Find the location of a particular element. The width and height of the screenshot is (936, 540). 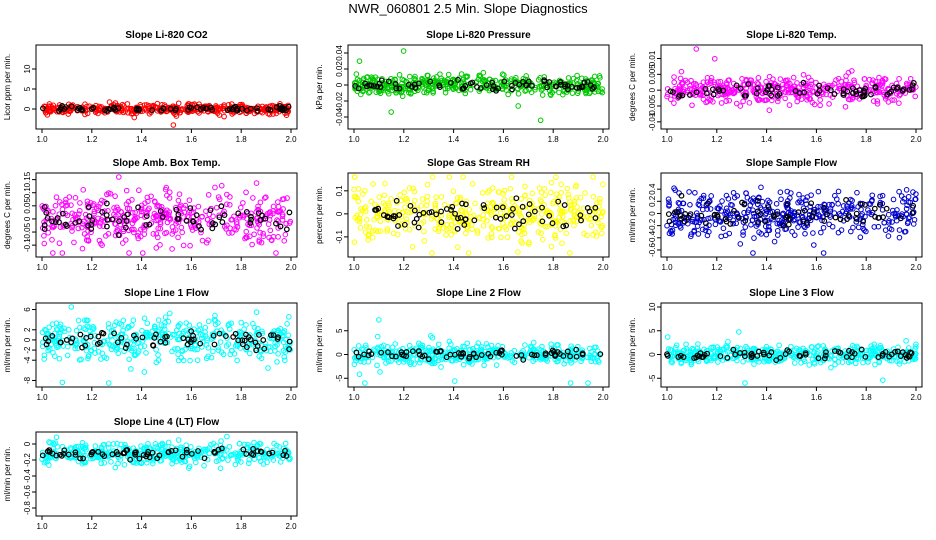

y-axis-label: degrees C per min. is located at coordinates (7, 215).